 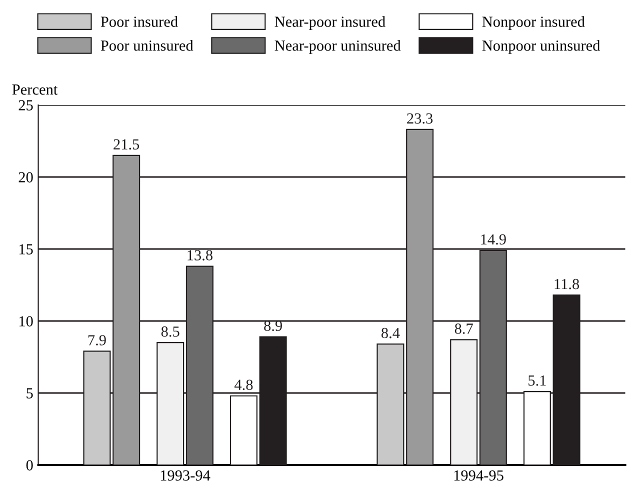 I want to click on y-tick-label: 10, so click(x=26, y=321).